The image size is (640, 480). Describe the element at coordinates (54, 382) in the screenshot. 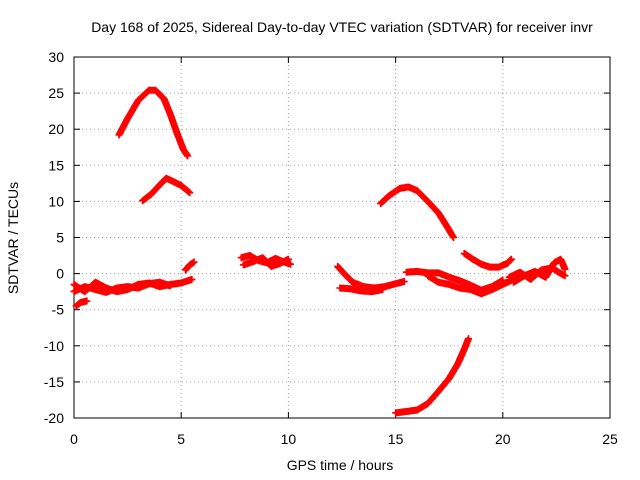

I see `y-tick-label: -15` at that location.